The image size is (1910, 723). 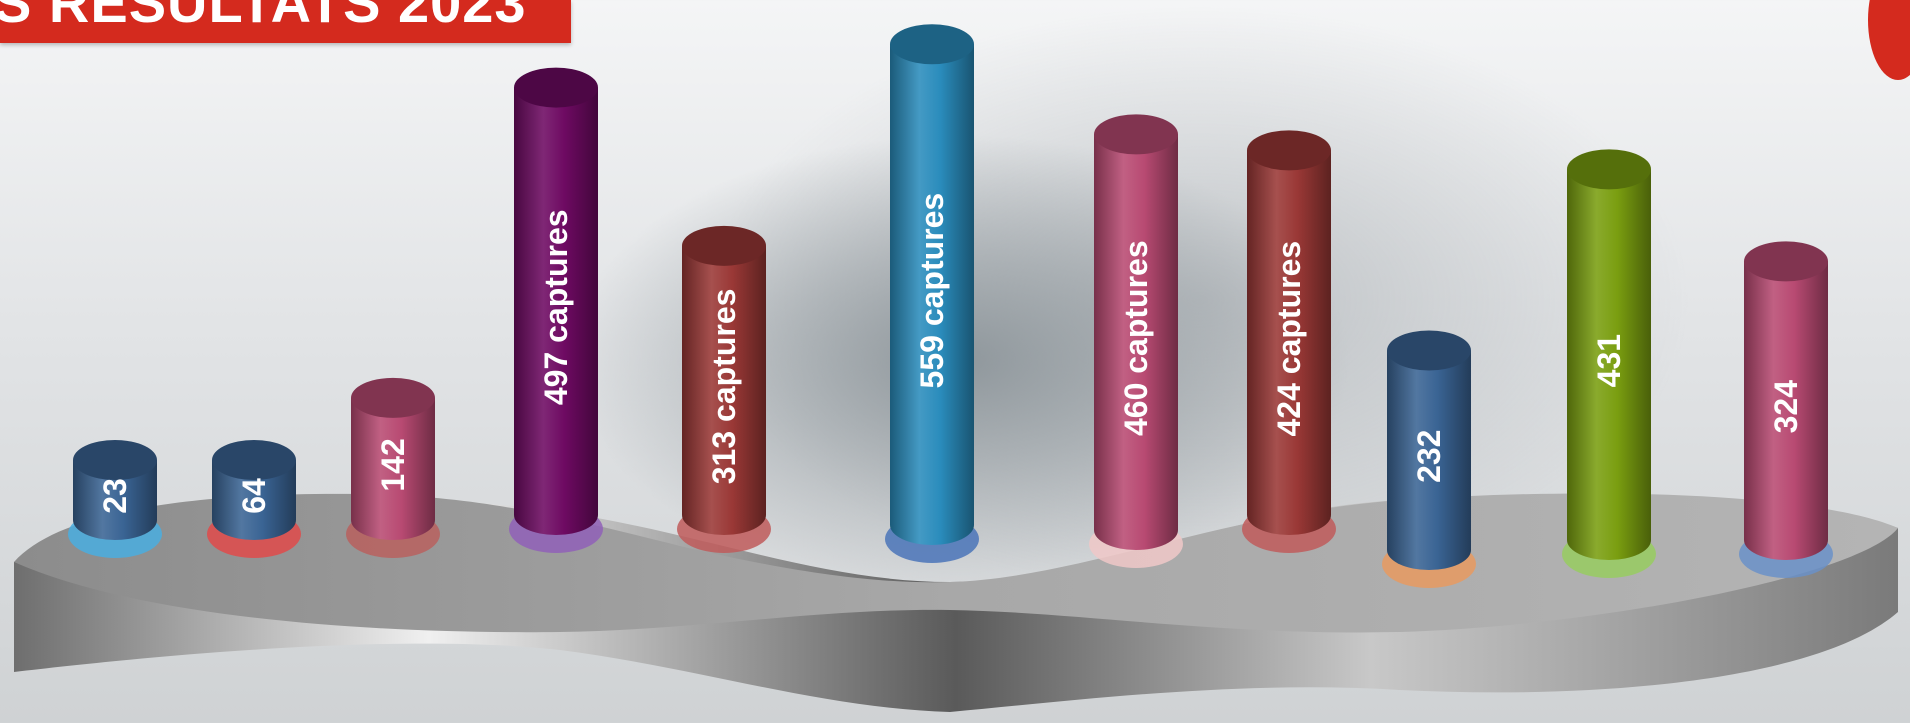 What do you see at coordinates (1429, 456) in the screenshot?
I see `bar-value-label-9: 232` at bounding box center [1429, 456].